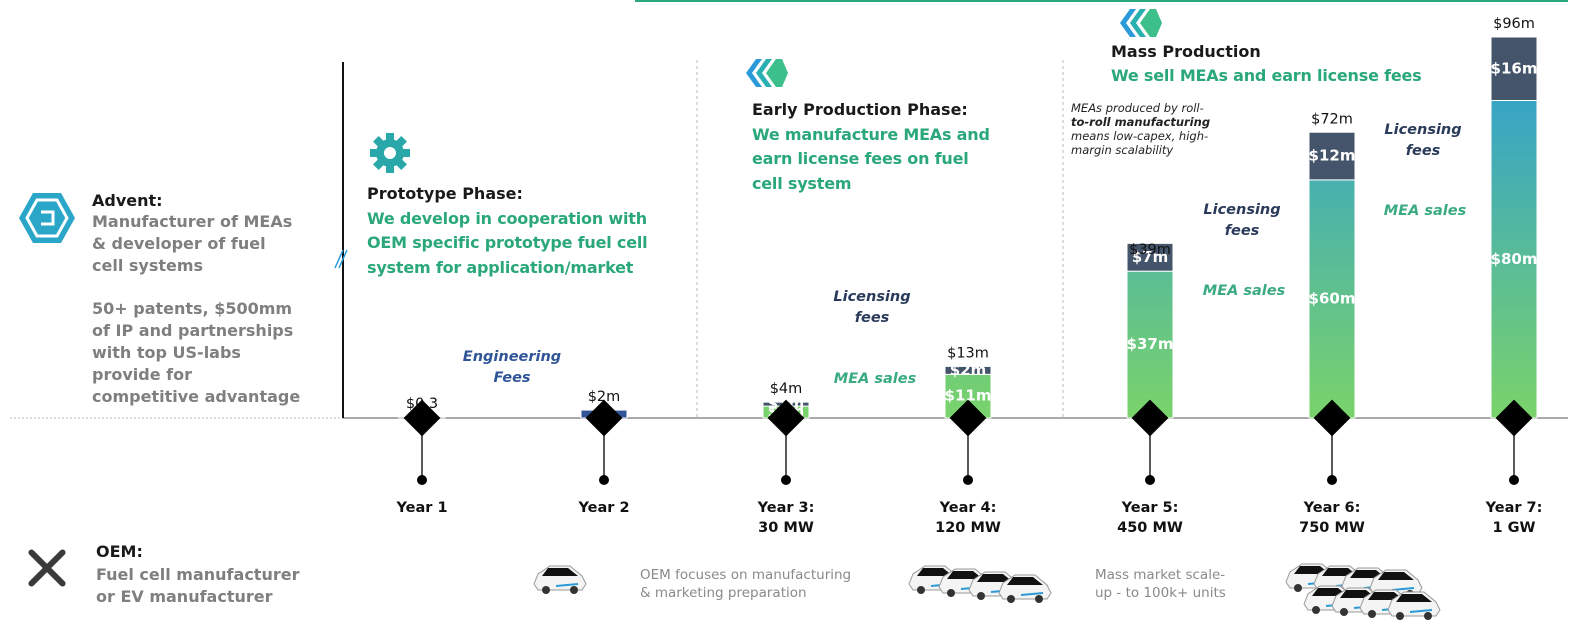 This screenshot has height=640, width=1580. I want to click on total-label: $13m, so click(968, 353).